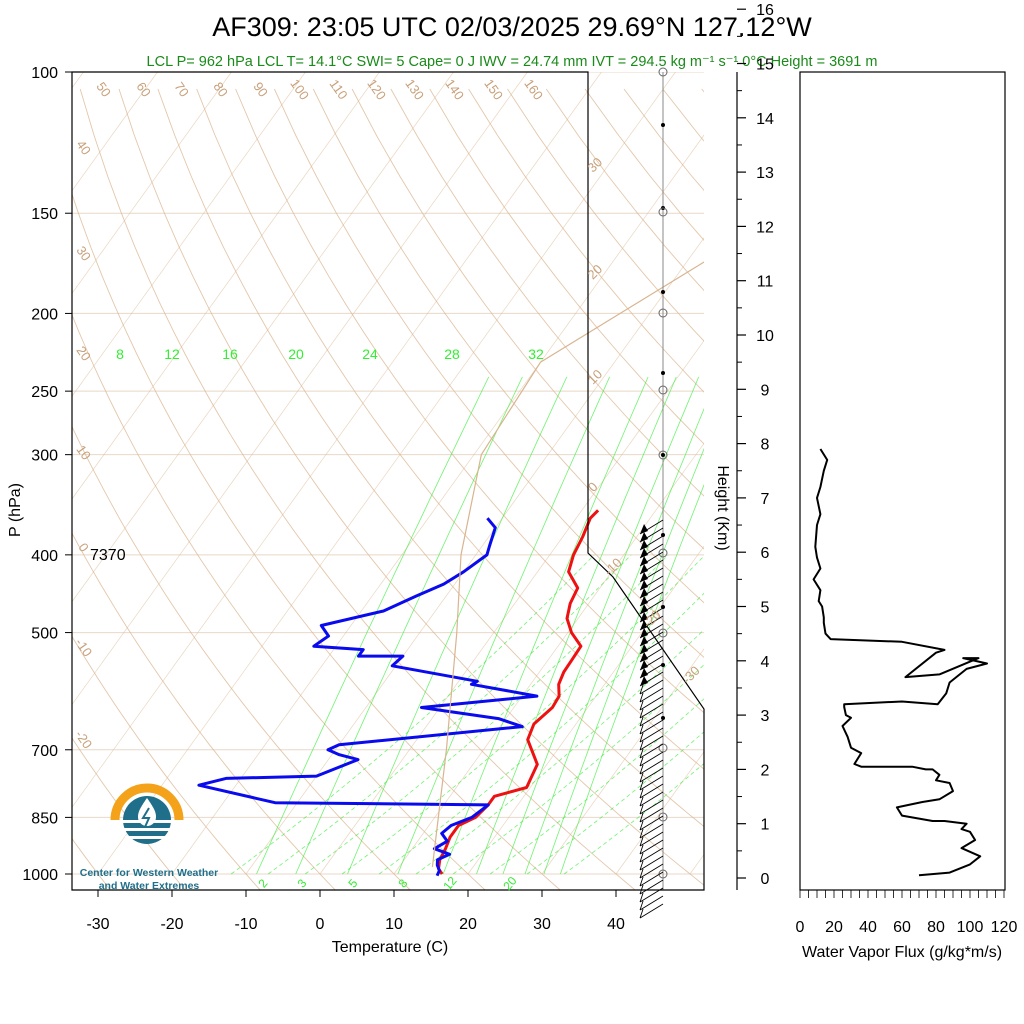 This screenshot has width=1024, height=1024. What do you see at coordinates (765, 282) in the screenshot?
I see `height-tick-label: 11` at bounding box center [765, 282].